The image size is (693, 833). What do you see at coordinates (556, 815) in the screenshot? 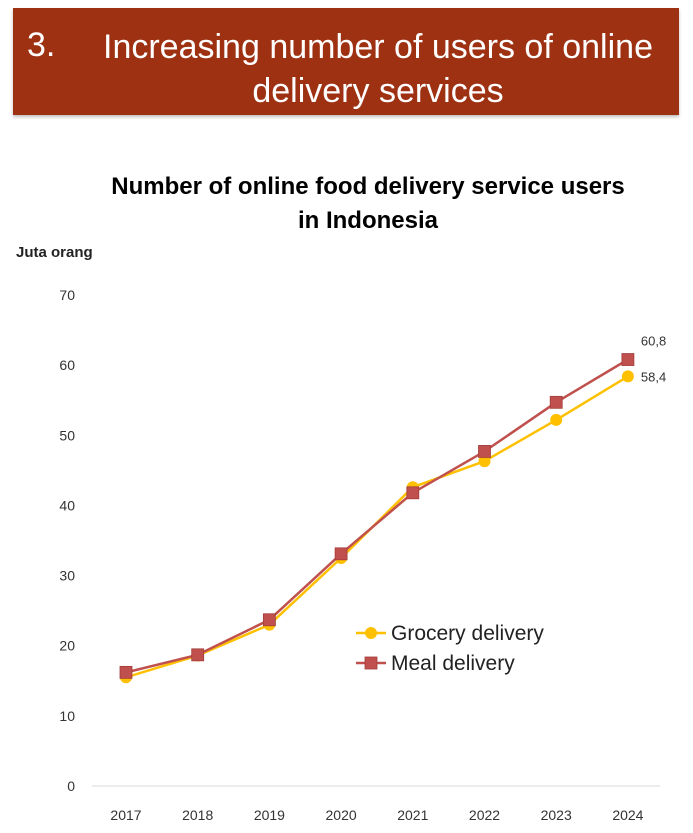
I see `x-tick-label: 2023` at bounding box center [556, 815].